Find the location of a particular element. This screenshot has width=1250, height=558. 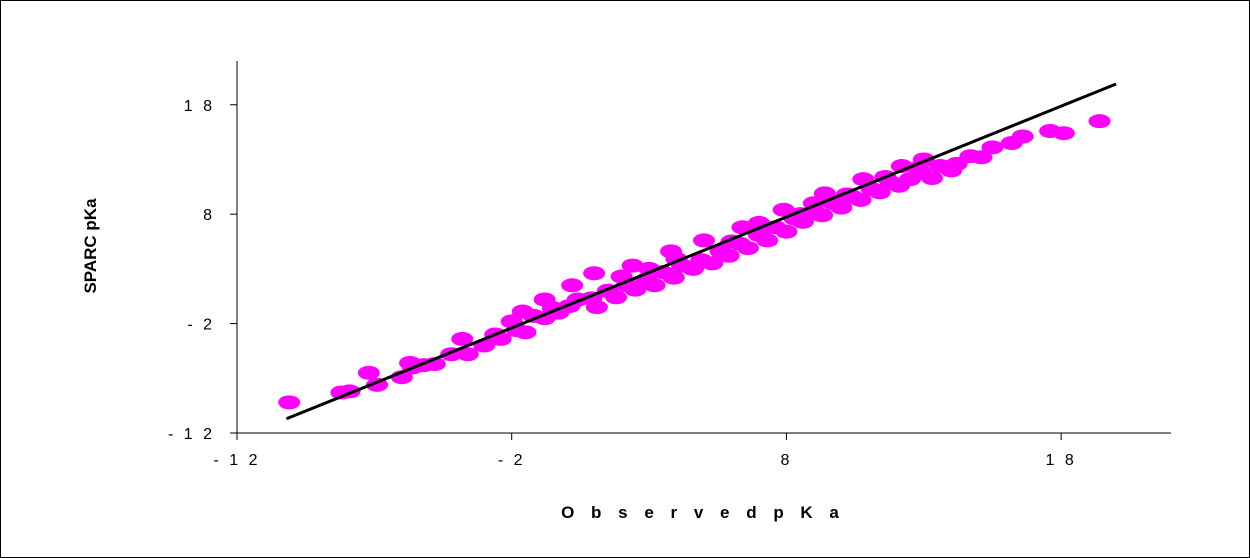

x-tick-label: 1 8 is located at coordinates (1060, 460).